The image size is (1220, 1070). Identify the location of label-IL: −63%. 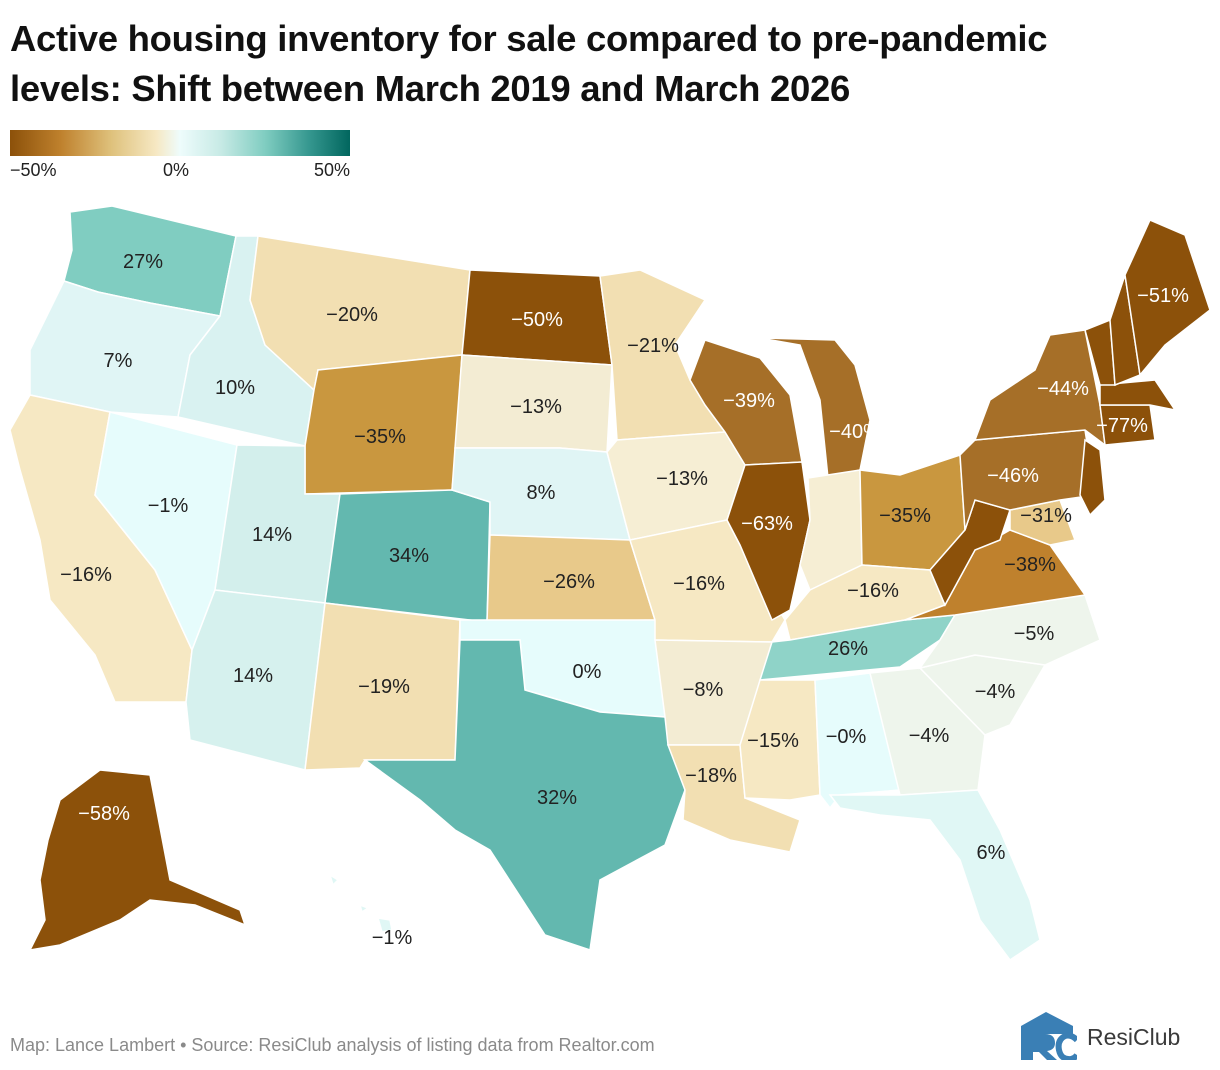
(767, 524).